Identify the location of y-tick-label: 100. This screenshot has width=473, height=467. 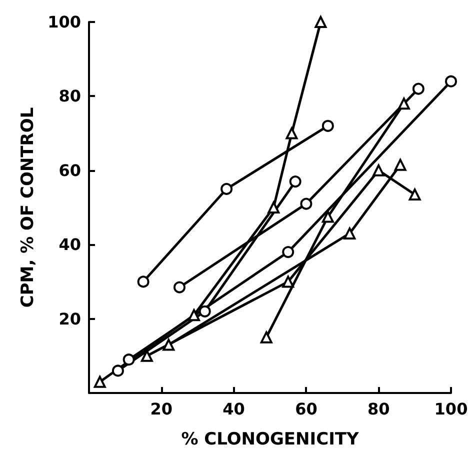
(64, 22).